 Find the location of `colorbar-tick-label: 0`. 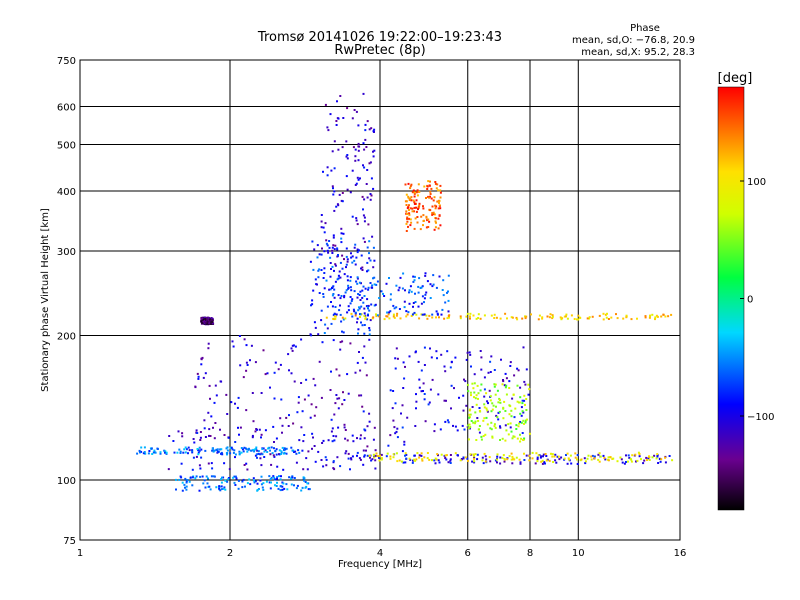

colorbar-tick-label: 0 is located at coordinates (750, 300).